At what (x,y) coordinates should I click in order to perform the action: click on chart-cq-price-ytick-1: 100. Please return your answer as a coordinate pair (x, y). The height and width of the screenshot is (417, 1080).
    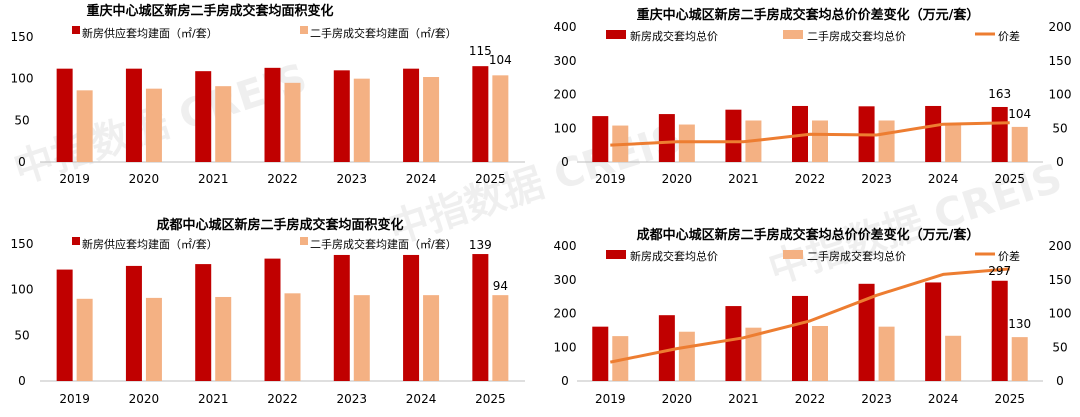
    Looking at the image, I should click on (565, 128).